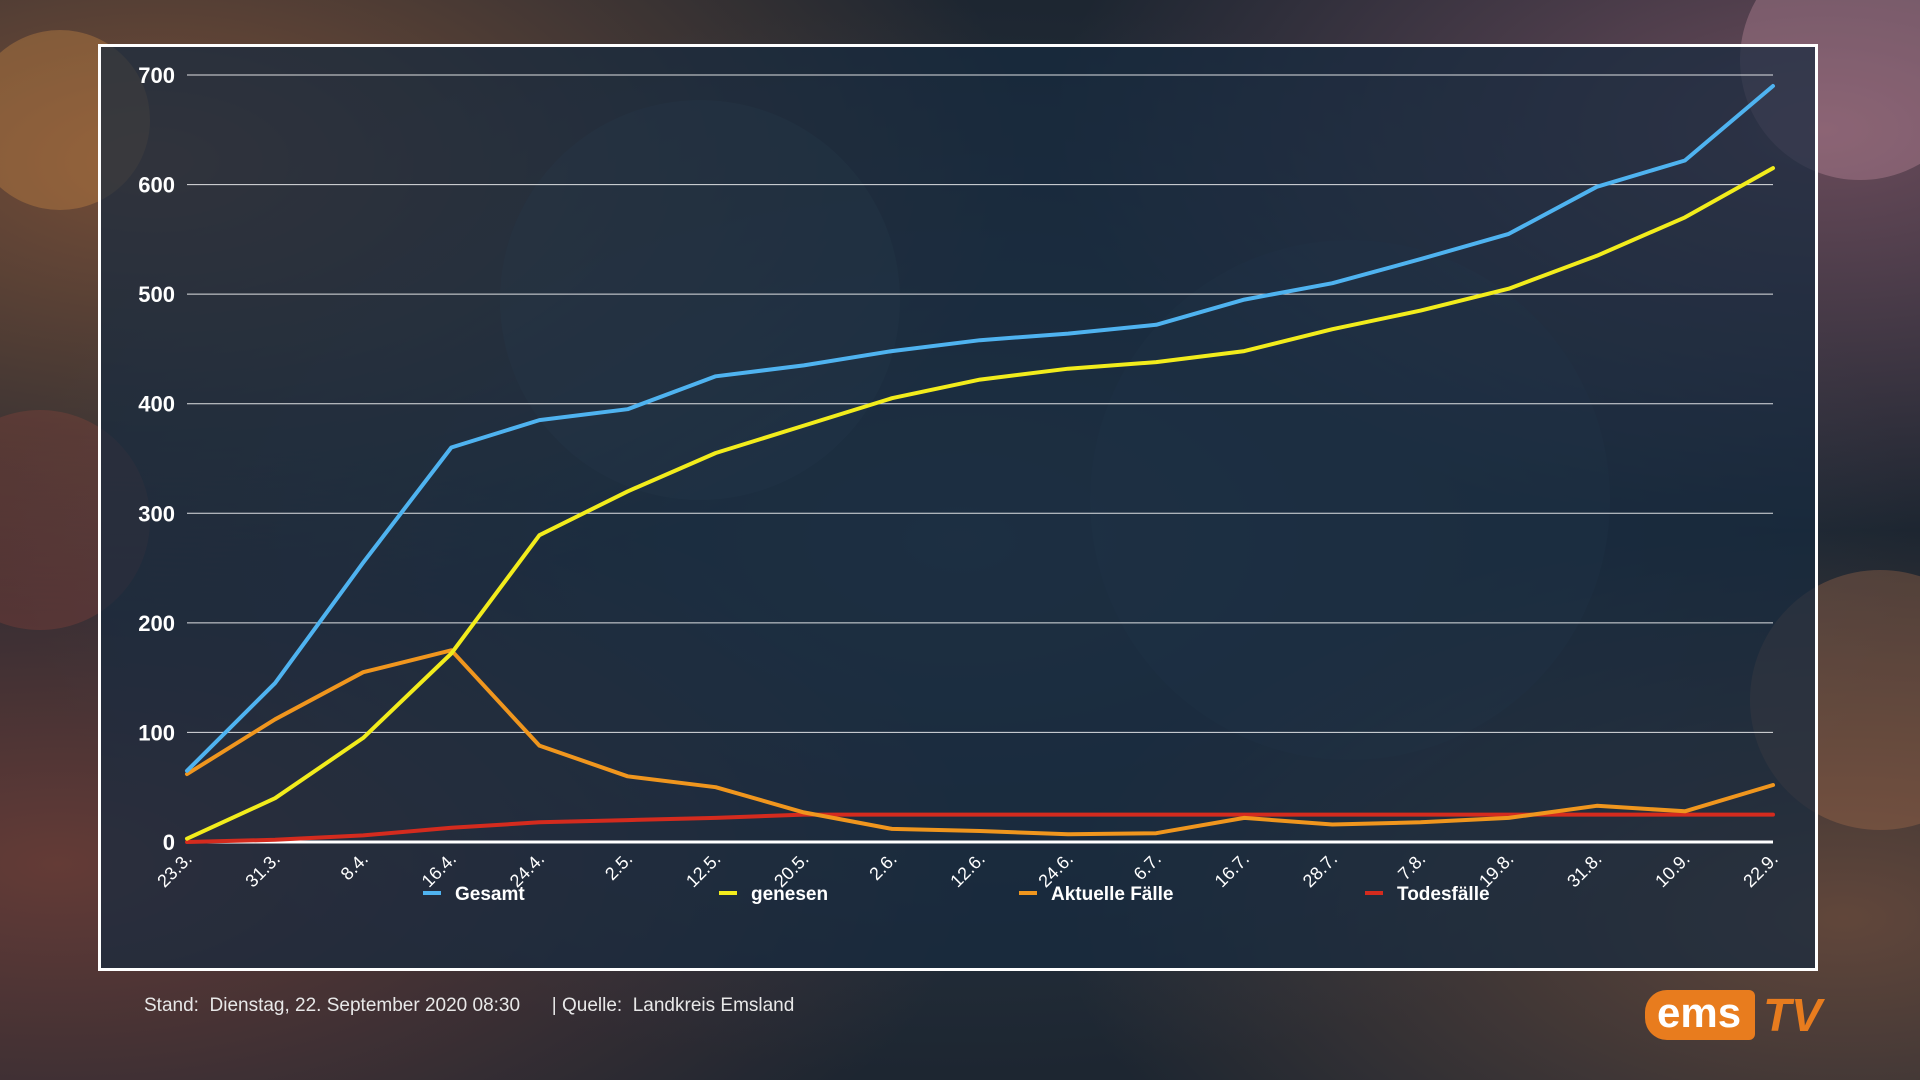 The height and width of the screenshot is (1080, 1920). Describe the element at coordinates (703, 870) in the screenshot. I see `x-tick-label: 12.5.` at that location.